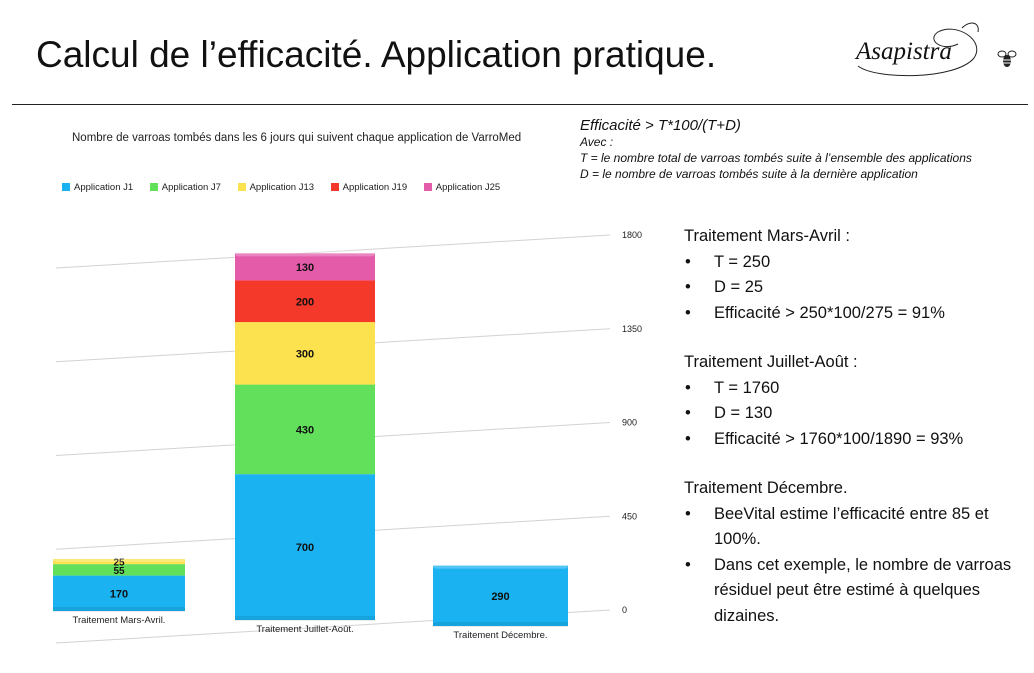  What do you see at coordinates (520, 104) in the screenshot?
I see `title-divider` at bounding box center [520, 104].